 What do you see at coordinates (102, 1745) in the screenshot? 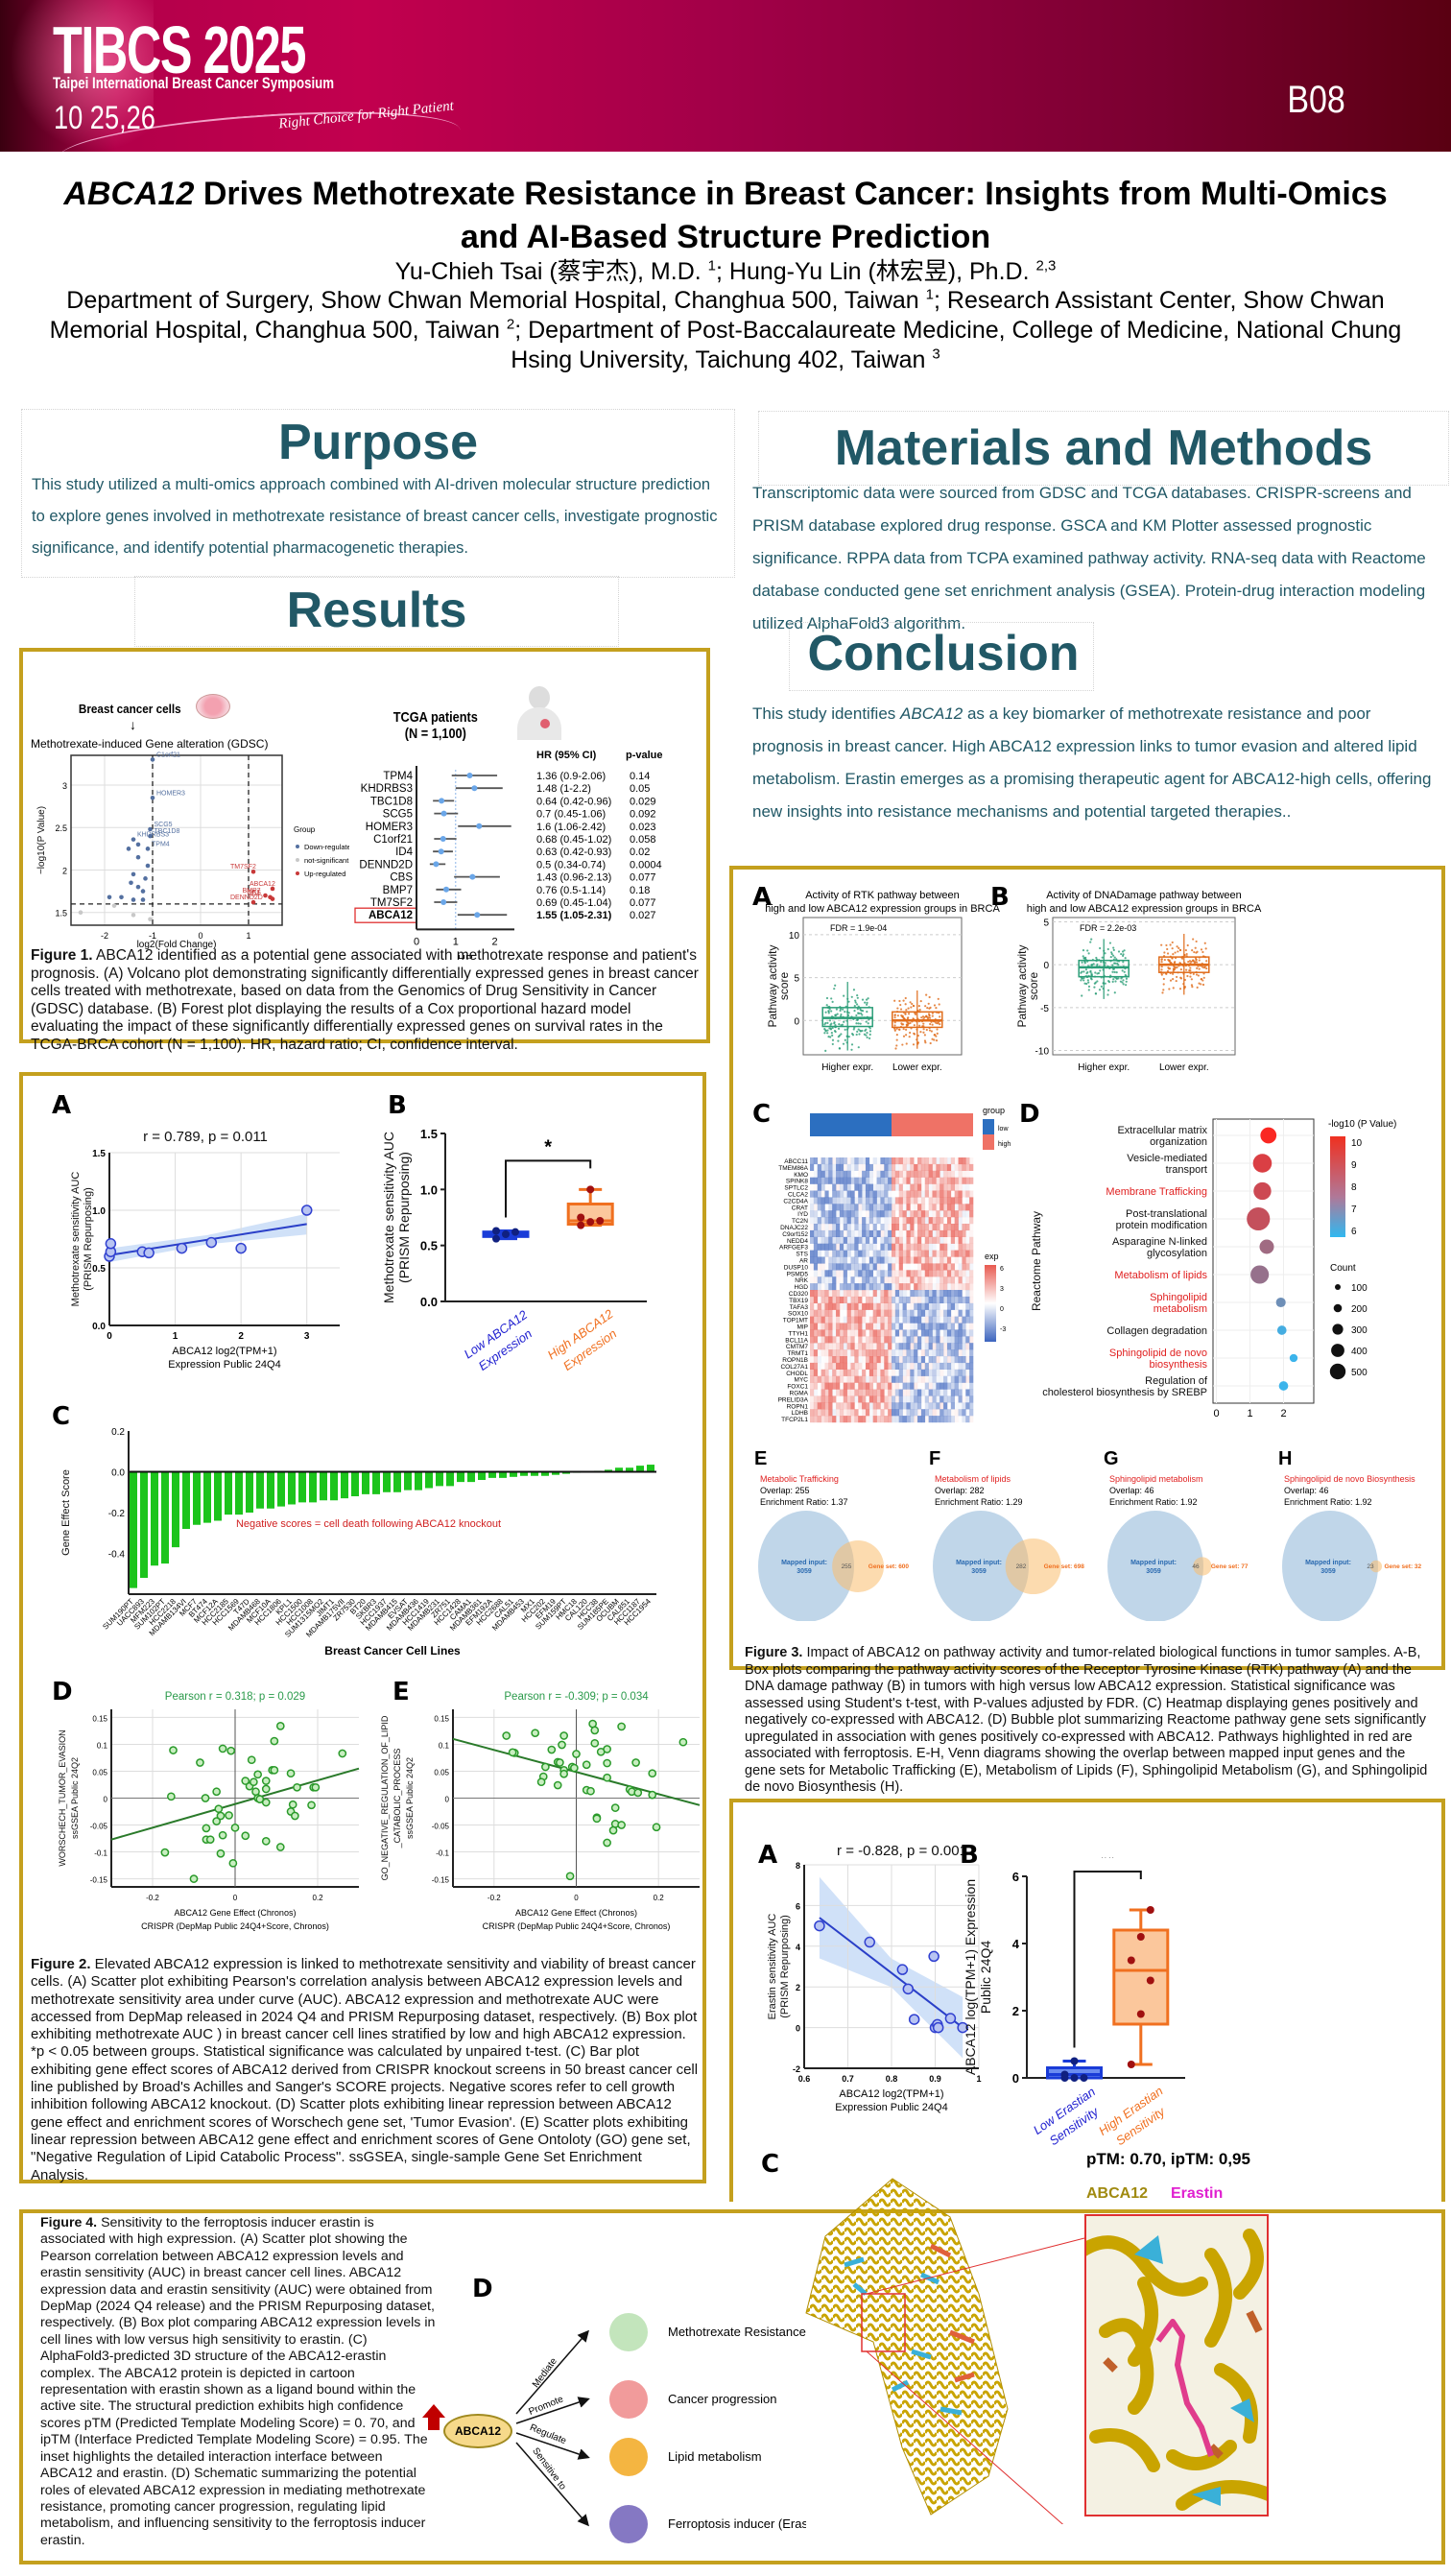
I see `y-tick-label: 0.1` at bounding box center [102, 1745].